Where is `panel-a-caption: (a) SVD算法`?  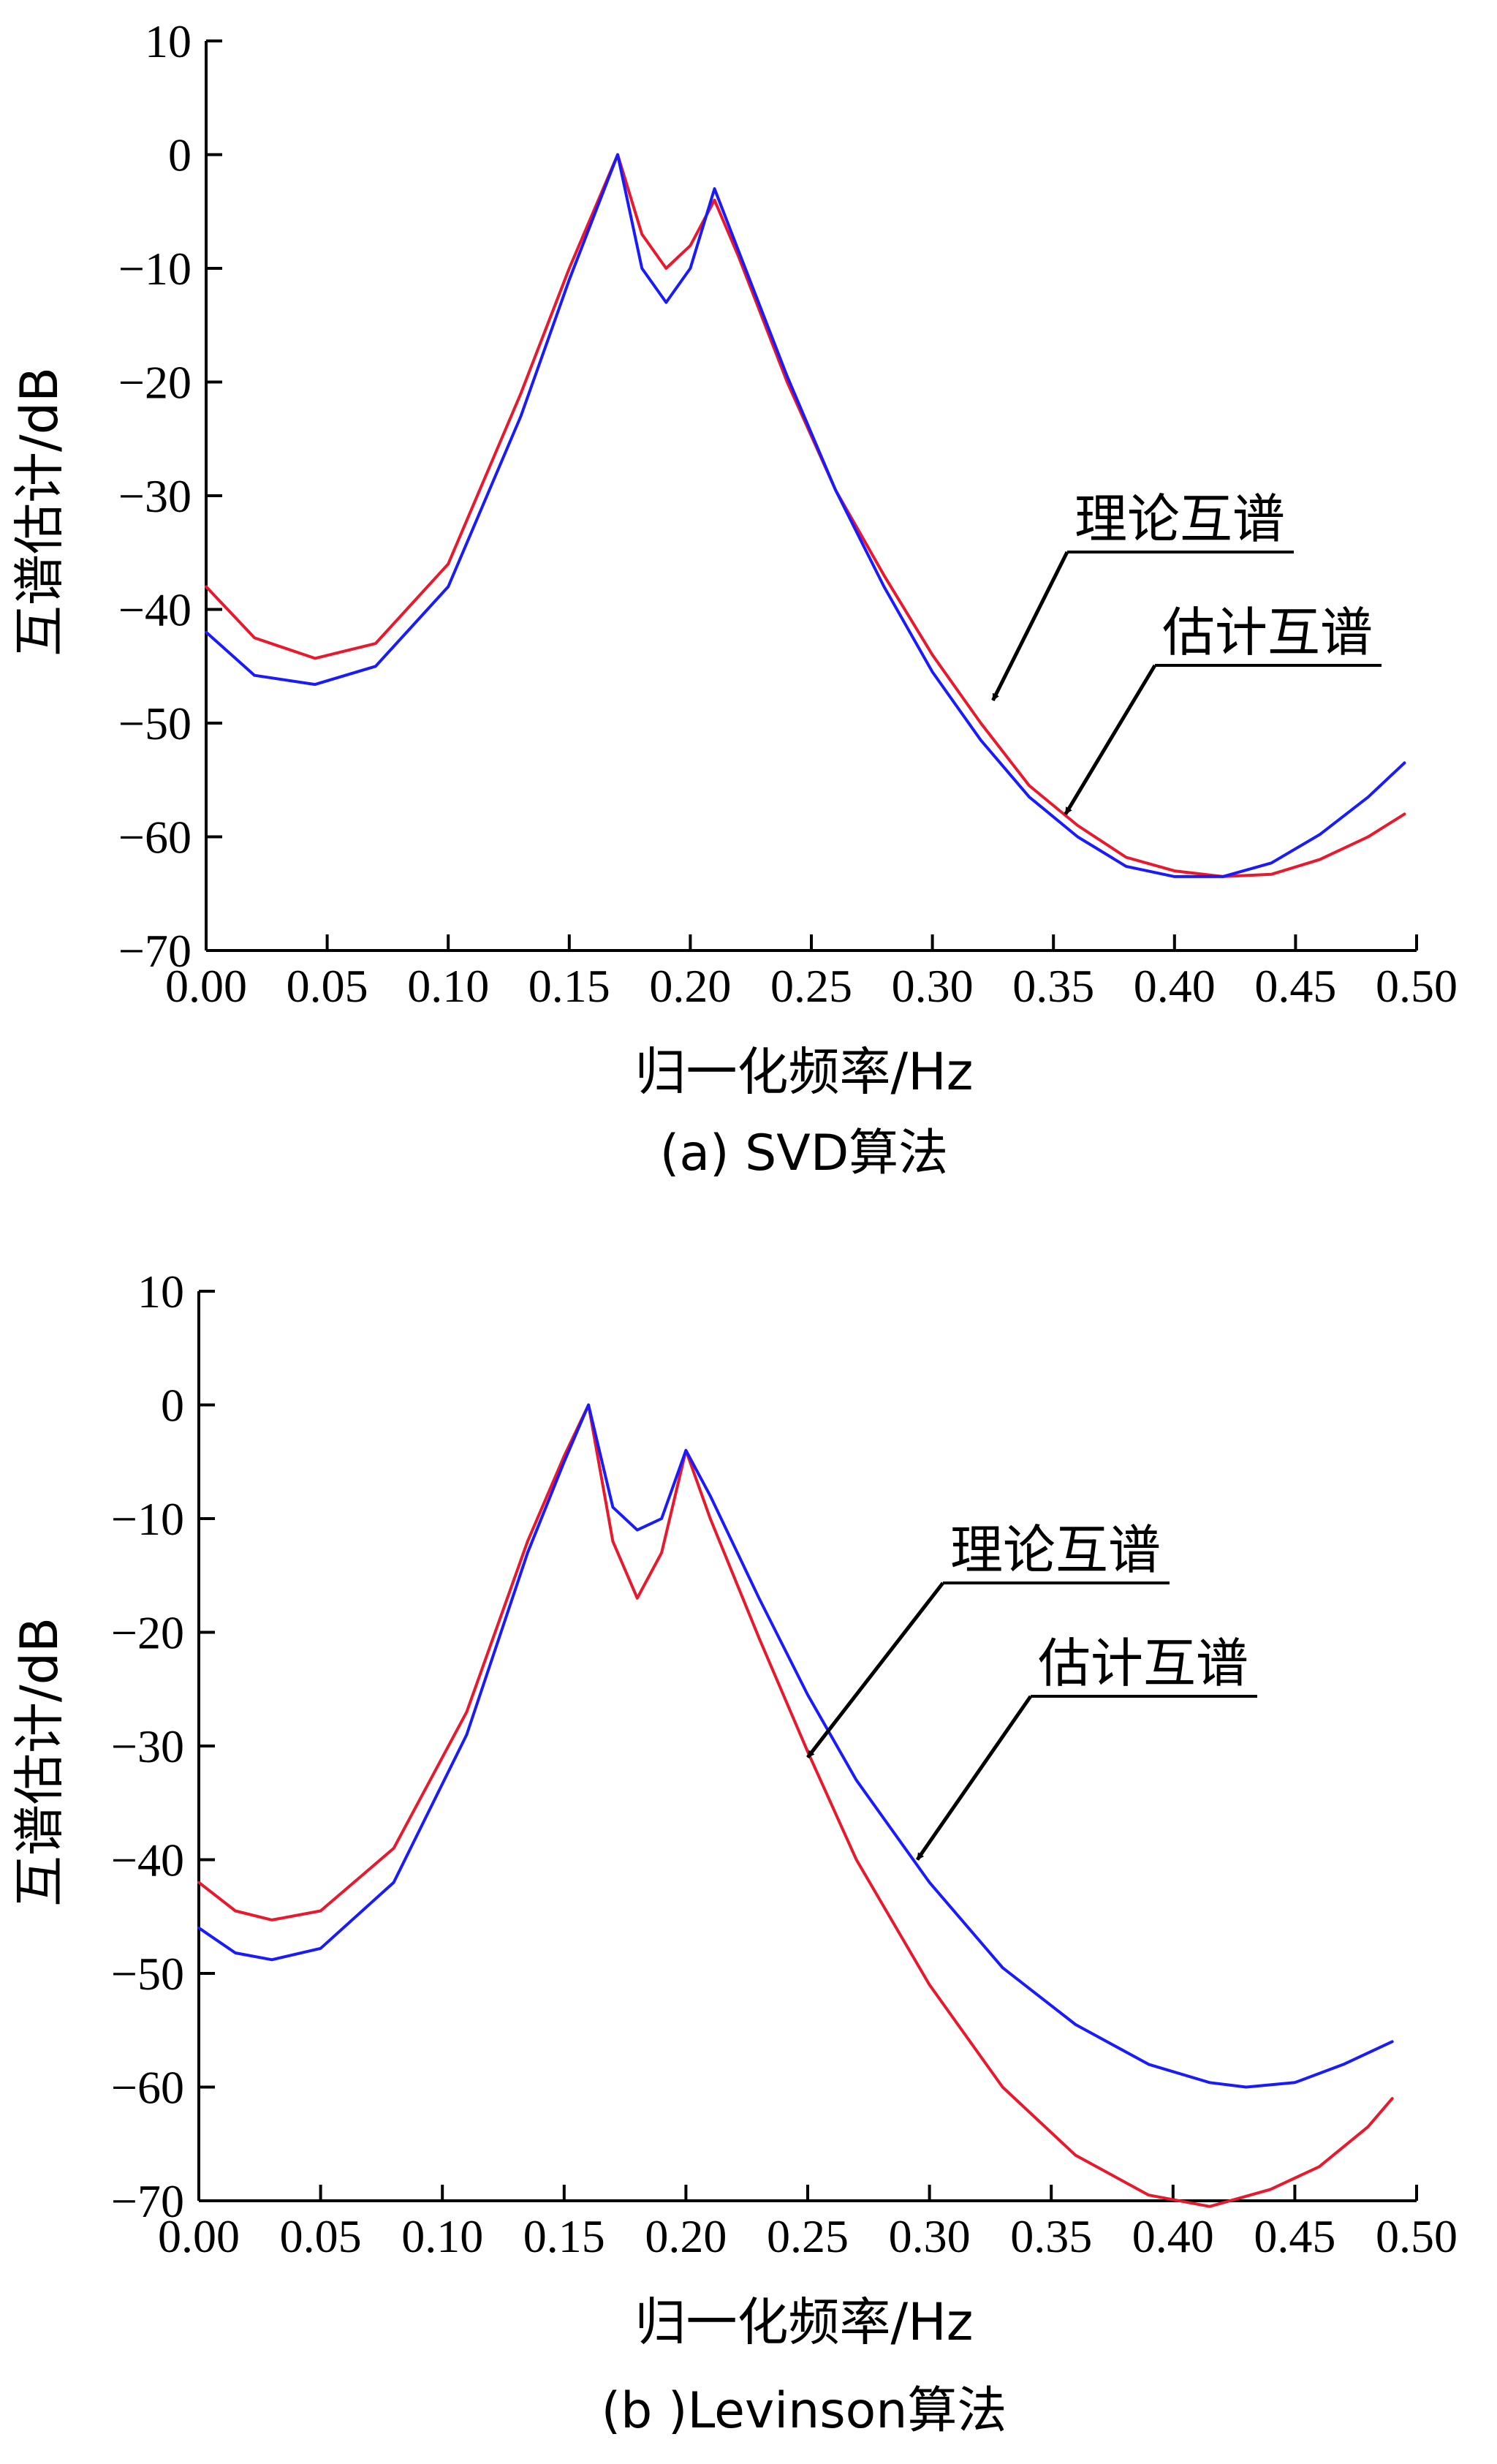 panel-a-caption: (a) SVD算法 is located at coordinates (804, 1153).